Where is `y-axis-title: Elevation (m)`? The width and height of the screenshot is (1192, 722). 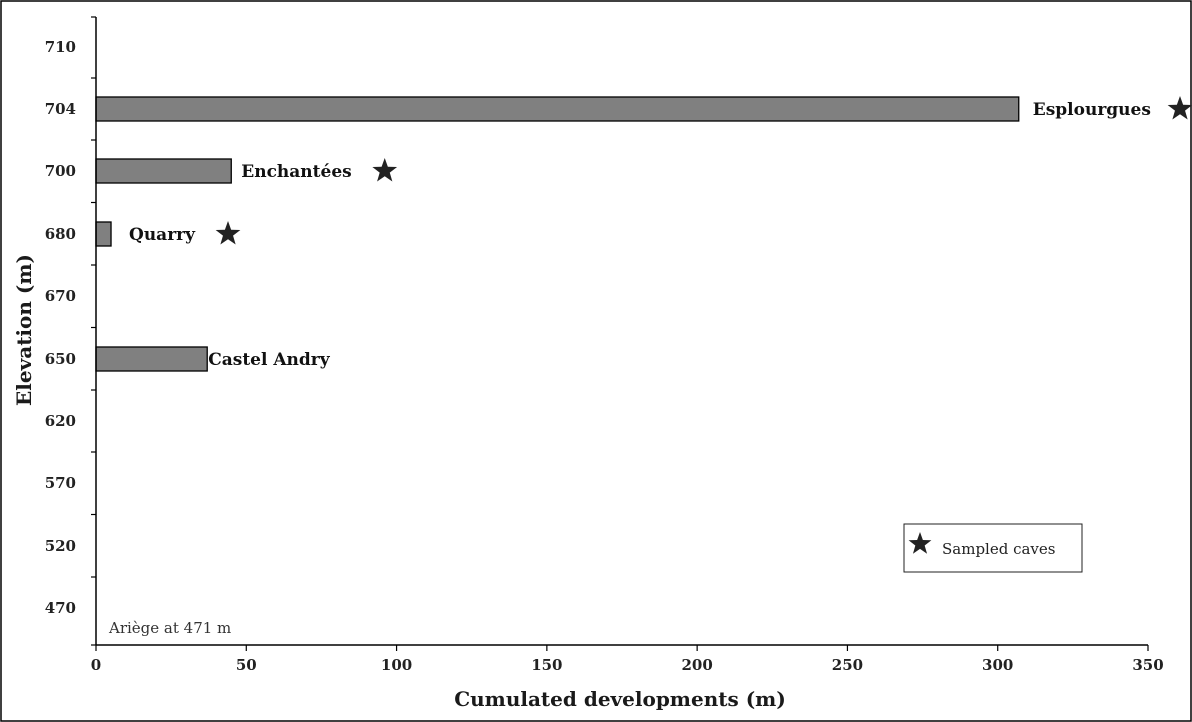
y-axis-title: Elevation (m) is located at coordinates (24, 330).